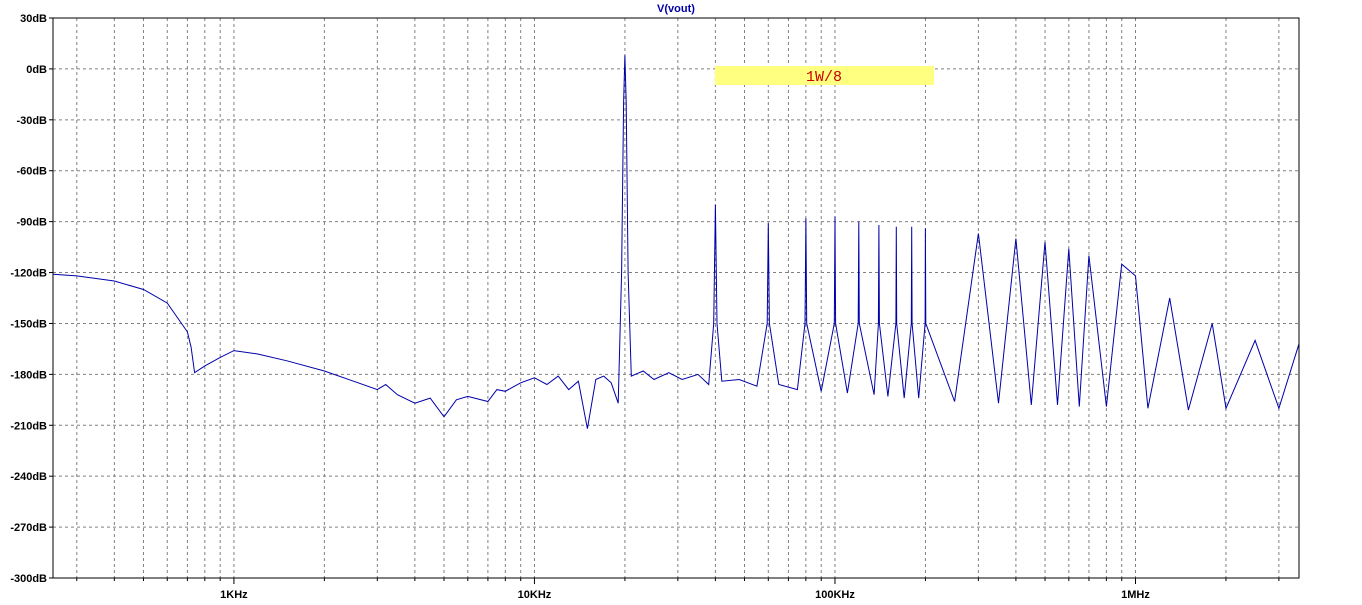 The width and height of the screenshot is (1362, 605). What do you see at coordinates (28, 375) in the screenshot?
I see `y-tick-label: -180dB` at bounding box center [28, 375].